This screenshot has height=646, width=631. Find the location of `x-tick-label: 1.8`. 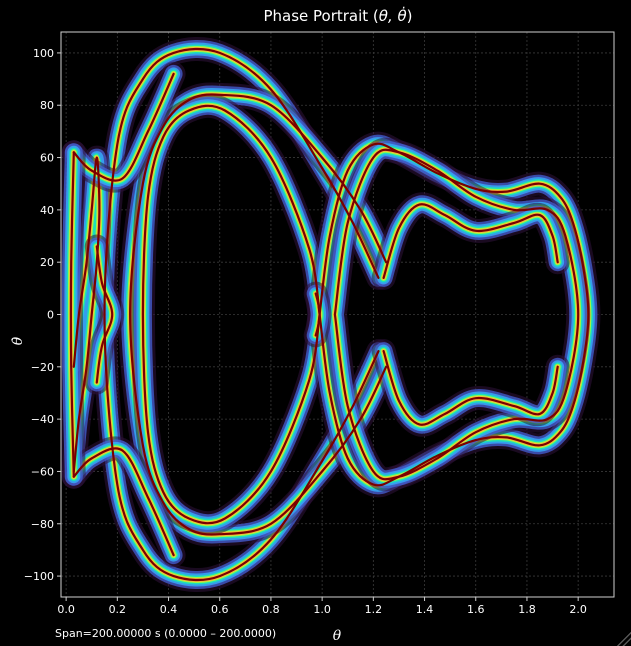

x-tick-label: 1.8 is located at coordinates (527, 609).